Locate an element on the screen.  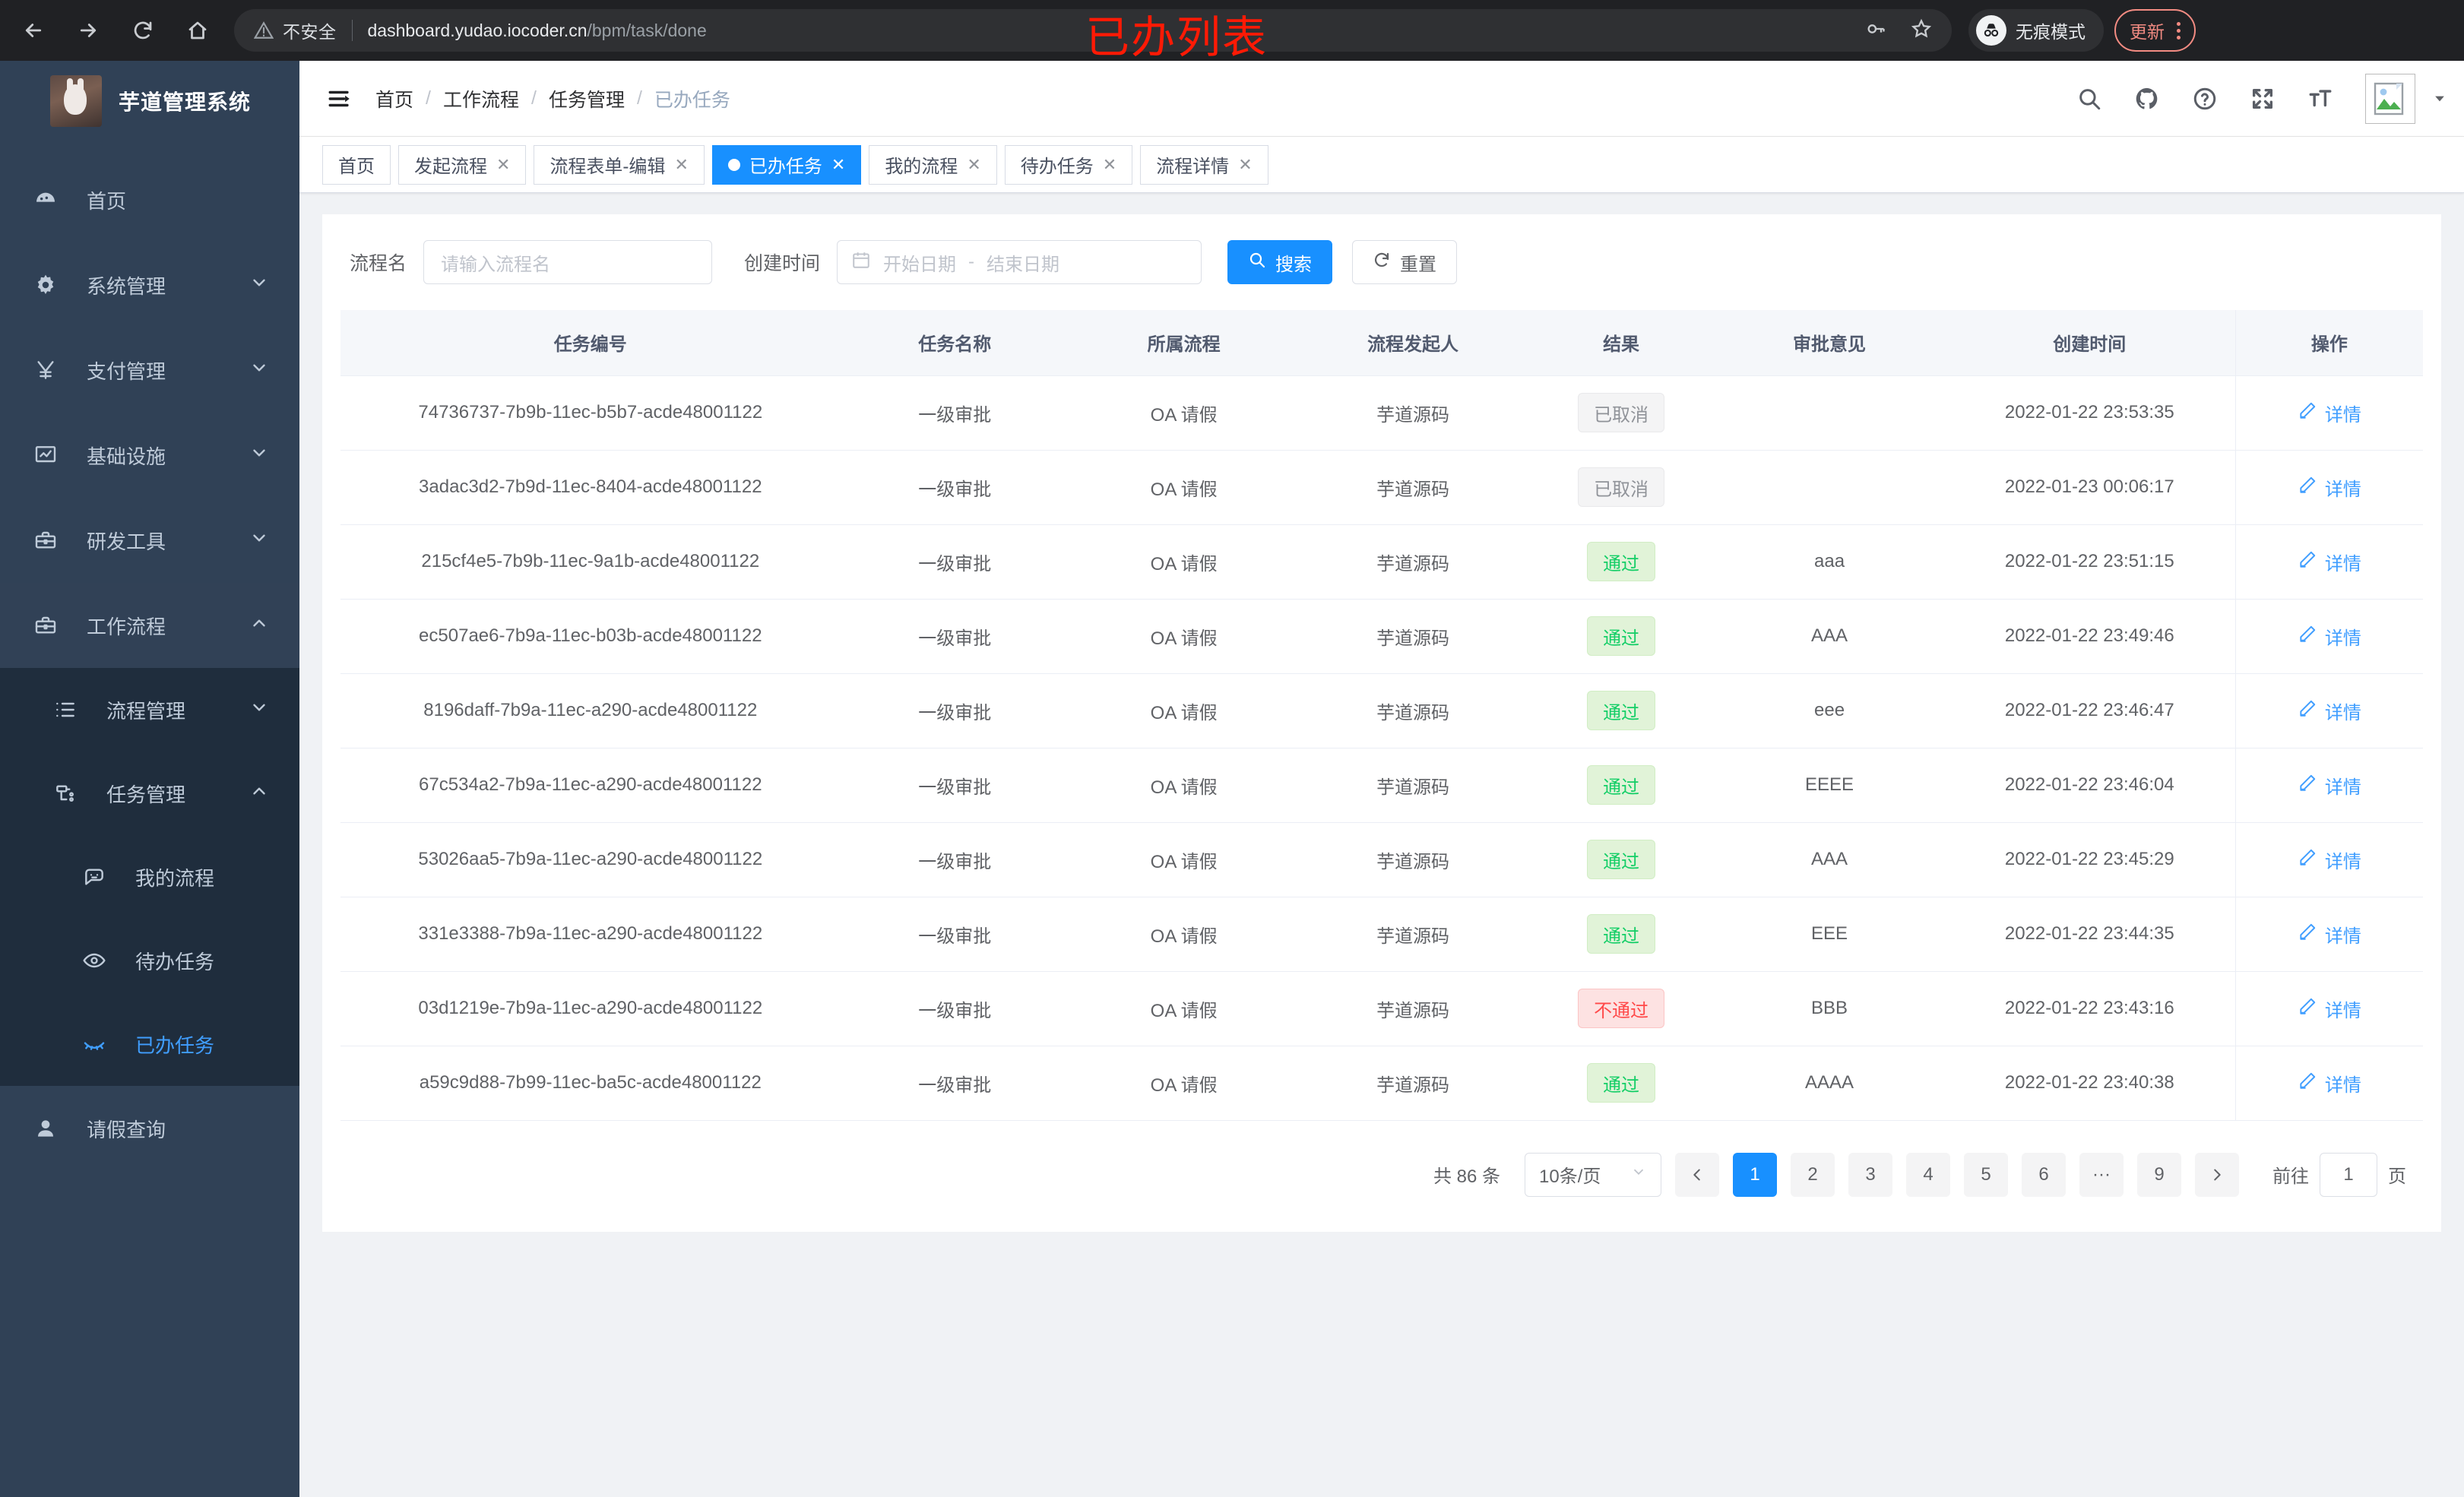
reload-button is located at coordinates (143, 30).